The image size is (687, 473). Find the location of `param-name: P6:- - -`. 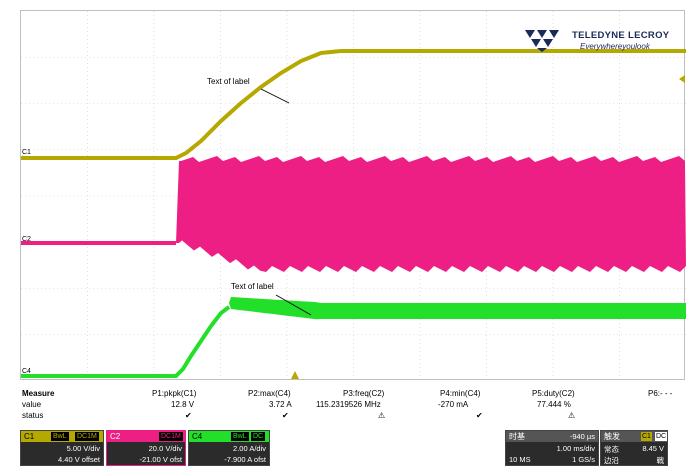

param-name: P6:- - - is located at coordinates (660, 393).